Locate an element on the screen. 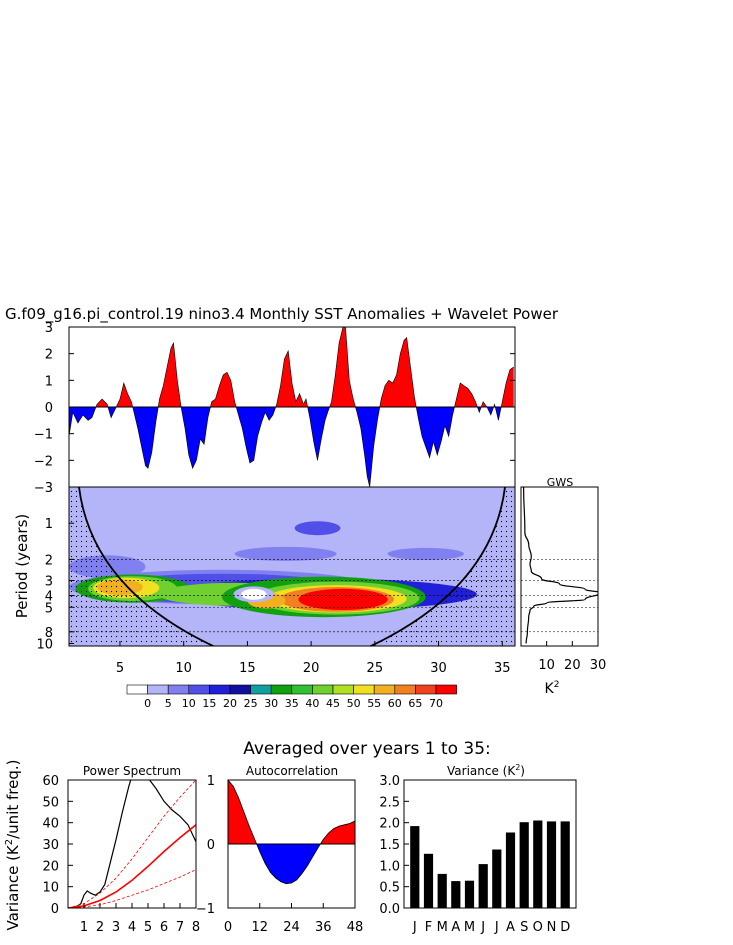 The image size is (733, 945). colorbar-label: 25 is located at coordinates (251, 703).